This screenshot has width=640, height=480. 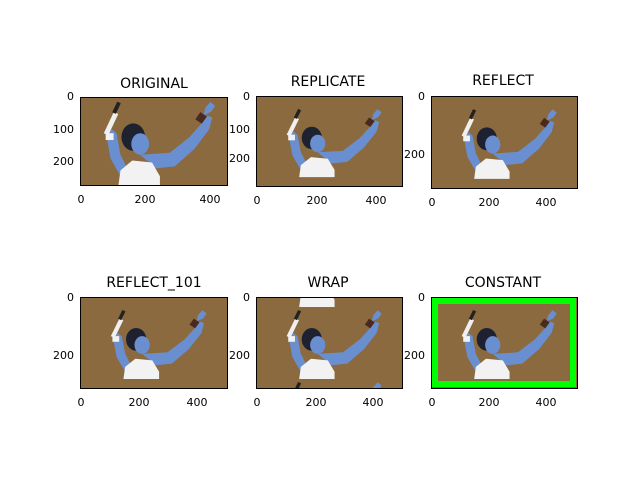 I want to click on panel-title-reflect-101: REFLECT_101, so click(x=154, y=283).